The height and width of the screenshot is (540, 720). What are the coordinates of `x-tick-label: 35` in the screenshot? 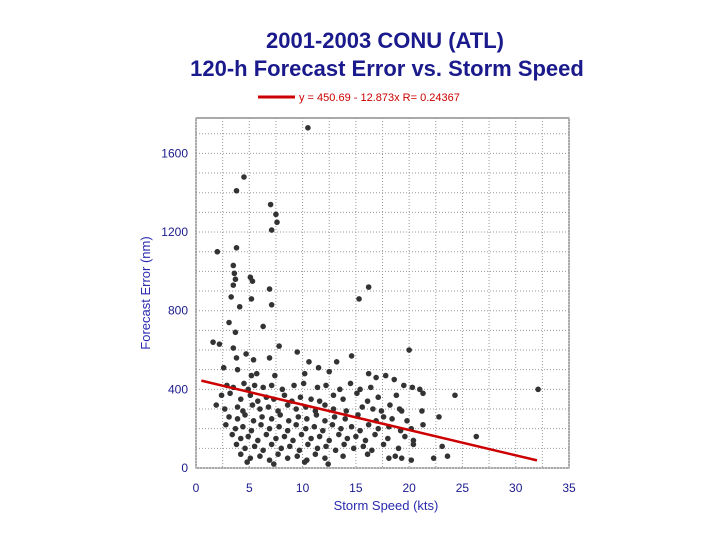 It's located at (569, 488).